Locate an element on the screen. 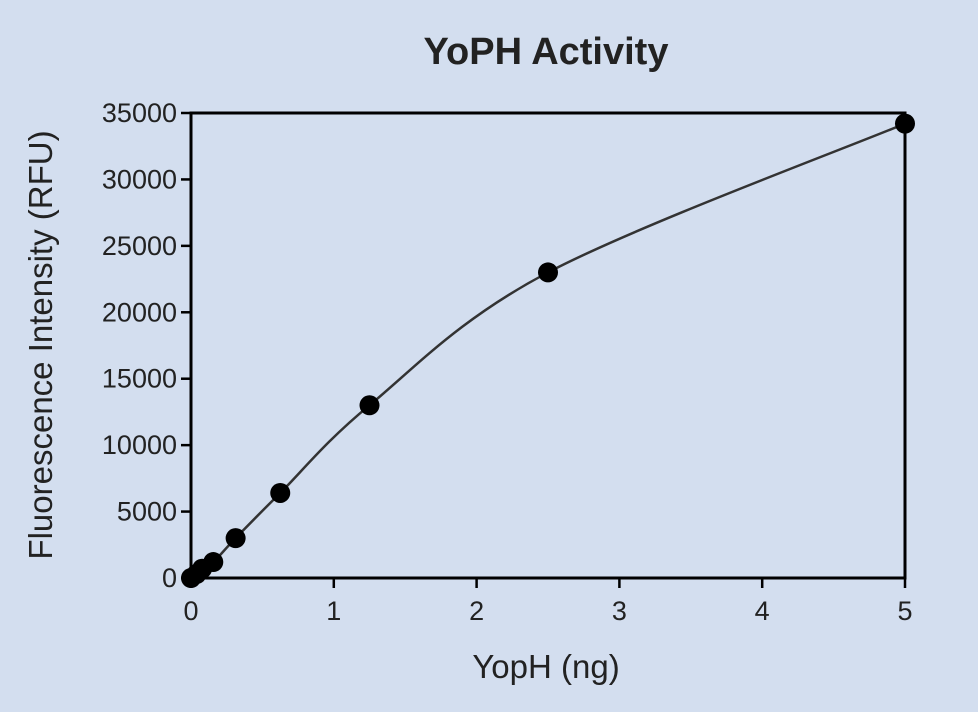 This screenshot has height=712, width=978. y-tick-label: 35000 is located at coordinates (139, 113).